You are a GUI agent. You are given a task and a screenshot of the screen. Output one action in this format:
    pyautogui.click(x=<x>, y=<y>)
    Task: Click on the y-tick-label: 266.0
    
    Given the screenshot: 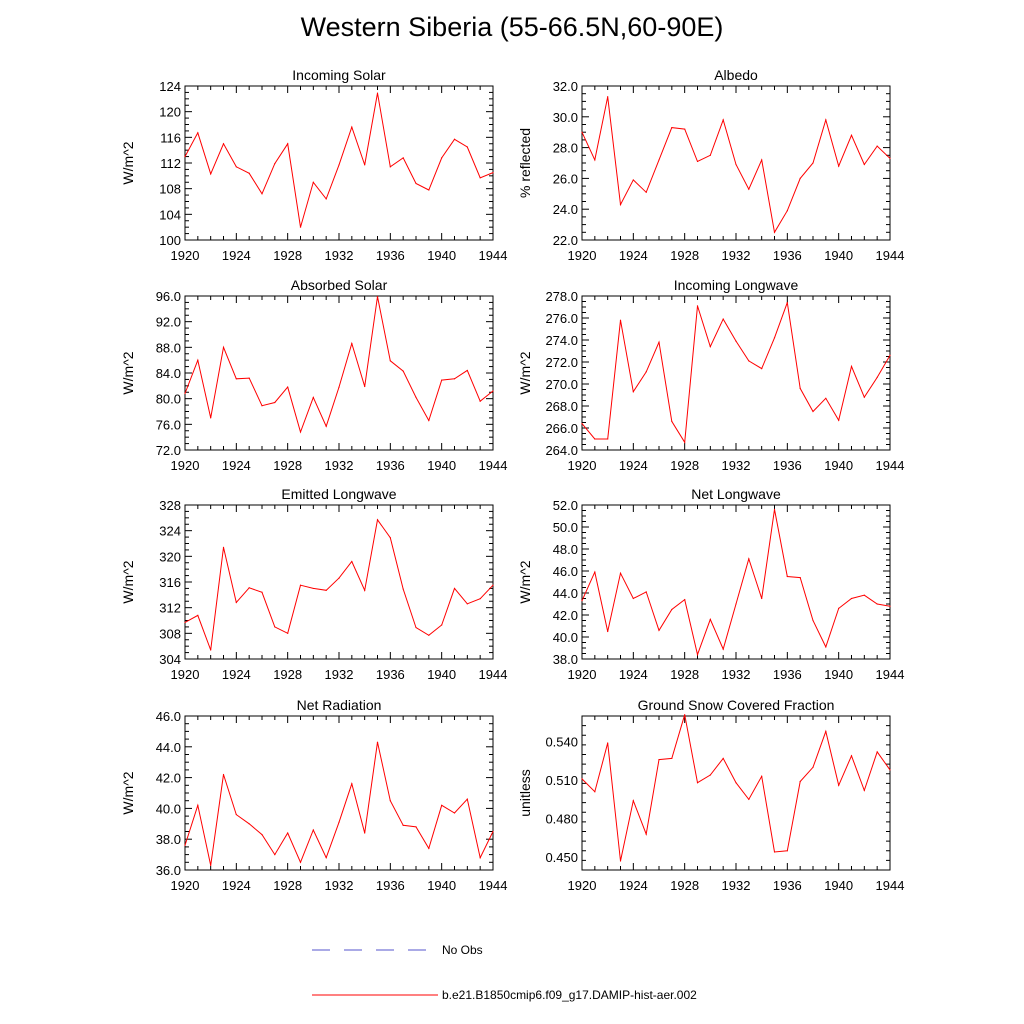 What is the action you would take?
    pyautogui.click(x=561, y=428)
    